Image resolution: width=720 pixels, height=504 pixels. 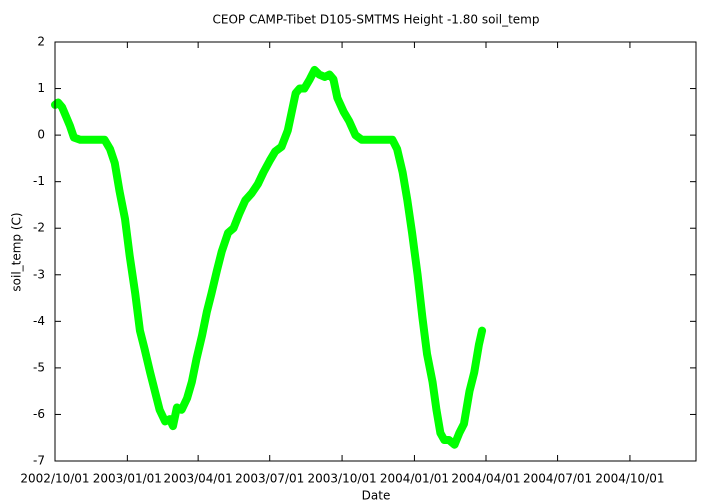 I want to click on x-tick-label: 2003/04/01, so click(x=198, y=479).